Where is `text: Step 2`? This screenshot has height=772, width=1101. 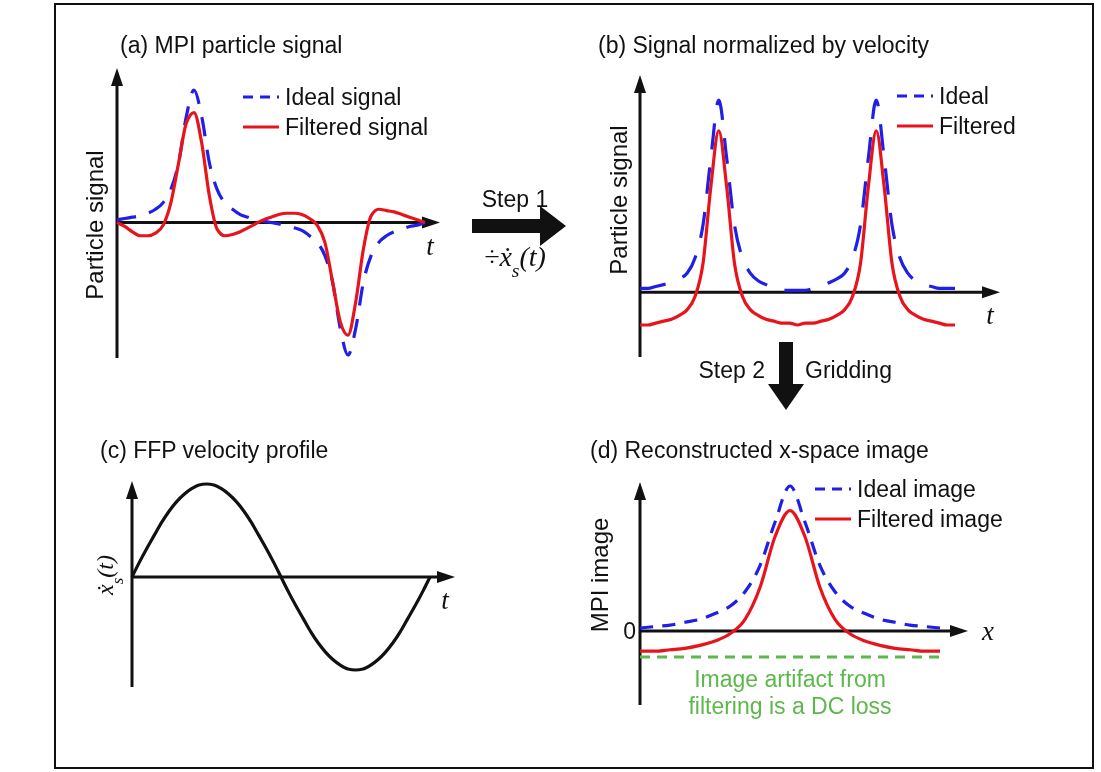 text: Step 2 is located at coordinates (731, 370).